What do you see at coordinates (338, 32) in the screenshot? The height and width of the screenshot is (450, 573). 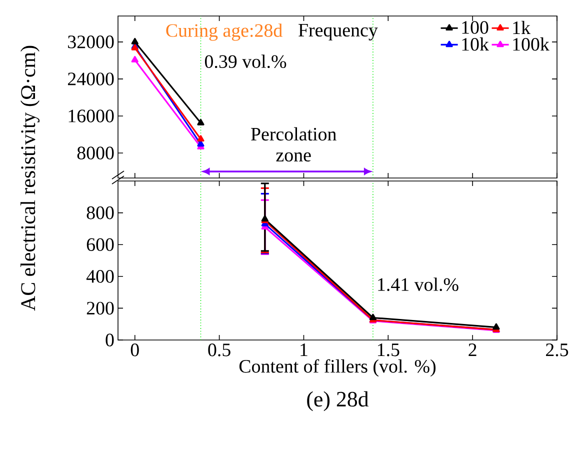 I see `legend-title: Frequency` at bounding box center [338, 32].